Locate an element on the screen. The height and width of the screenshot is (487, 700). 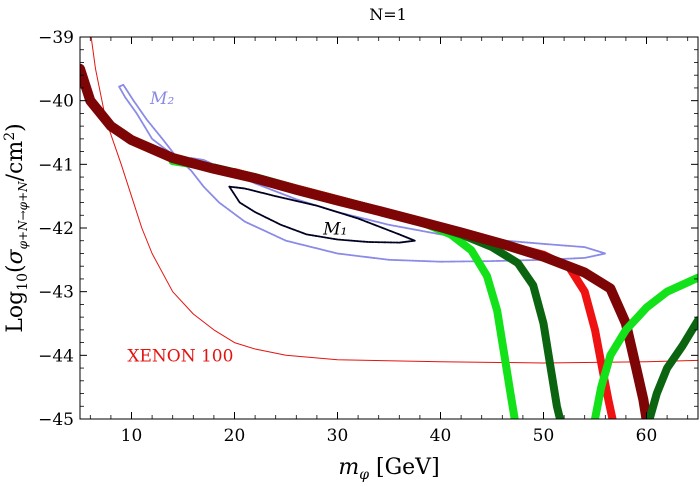
annotation-m1: M₁ is located at coordinates (334, 229).